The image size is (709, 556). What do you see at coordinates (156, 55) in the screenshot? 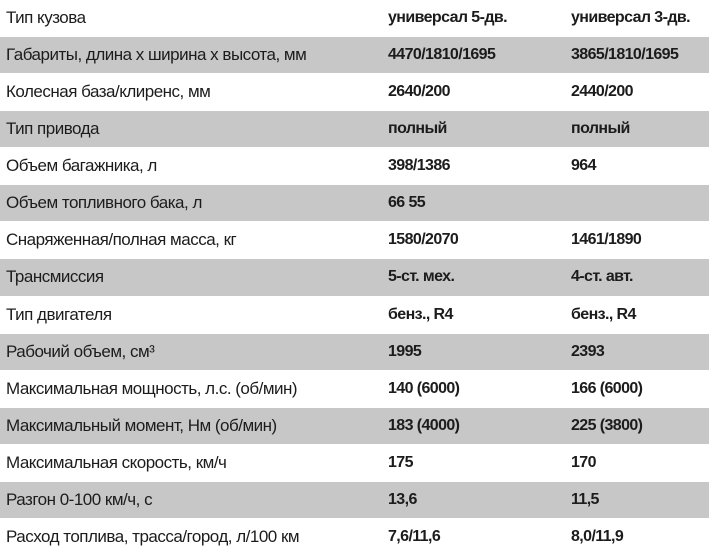
I see `row-label: Габариты, длина х ширина х высота, мм` at bounding box center [156, 55].